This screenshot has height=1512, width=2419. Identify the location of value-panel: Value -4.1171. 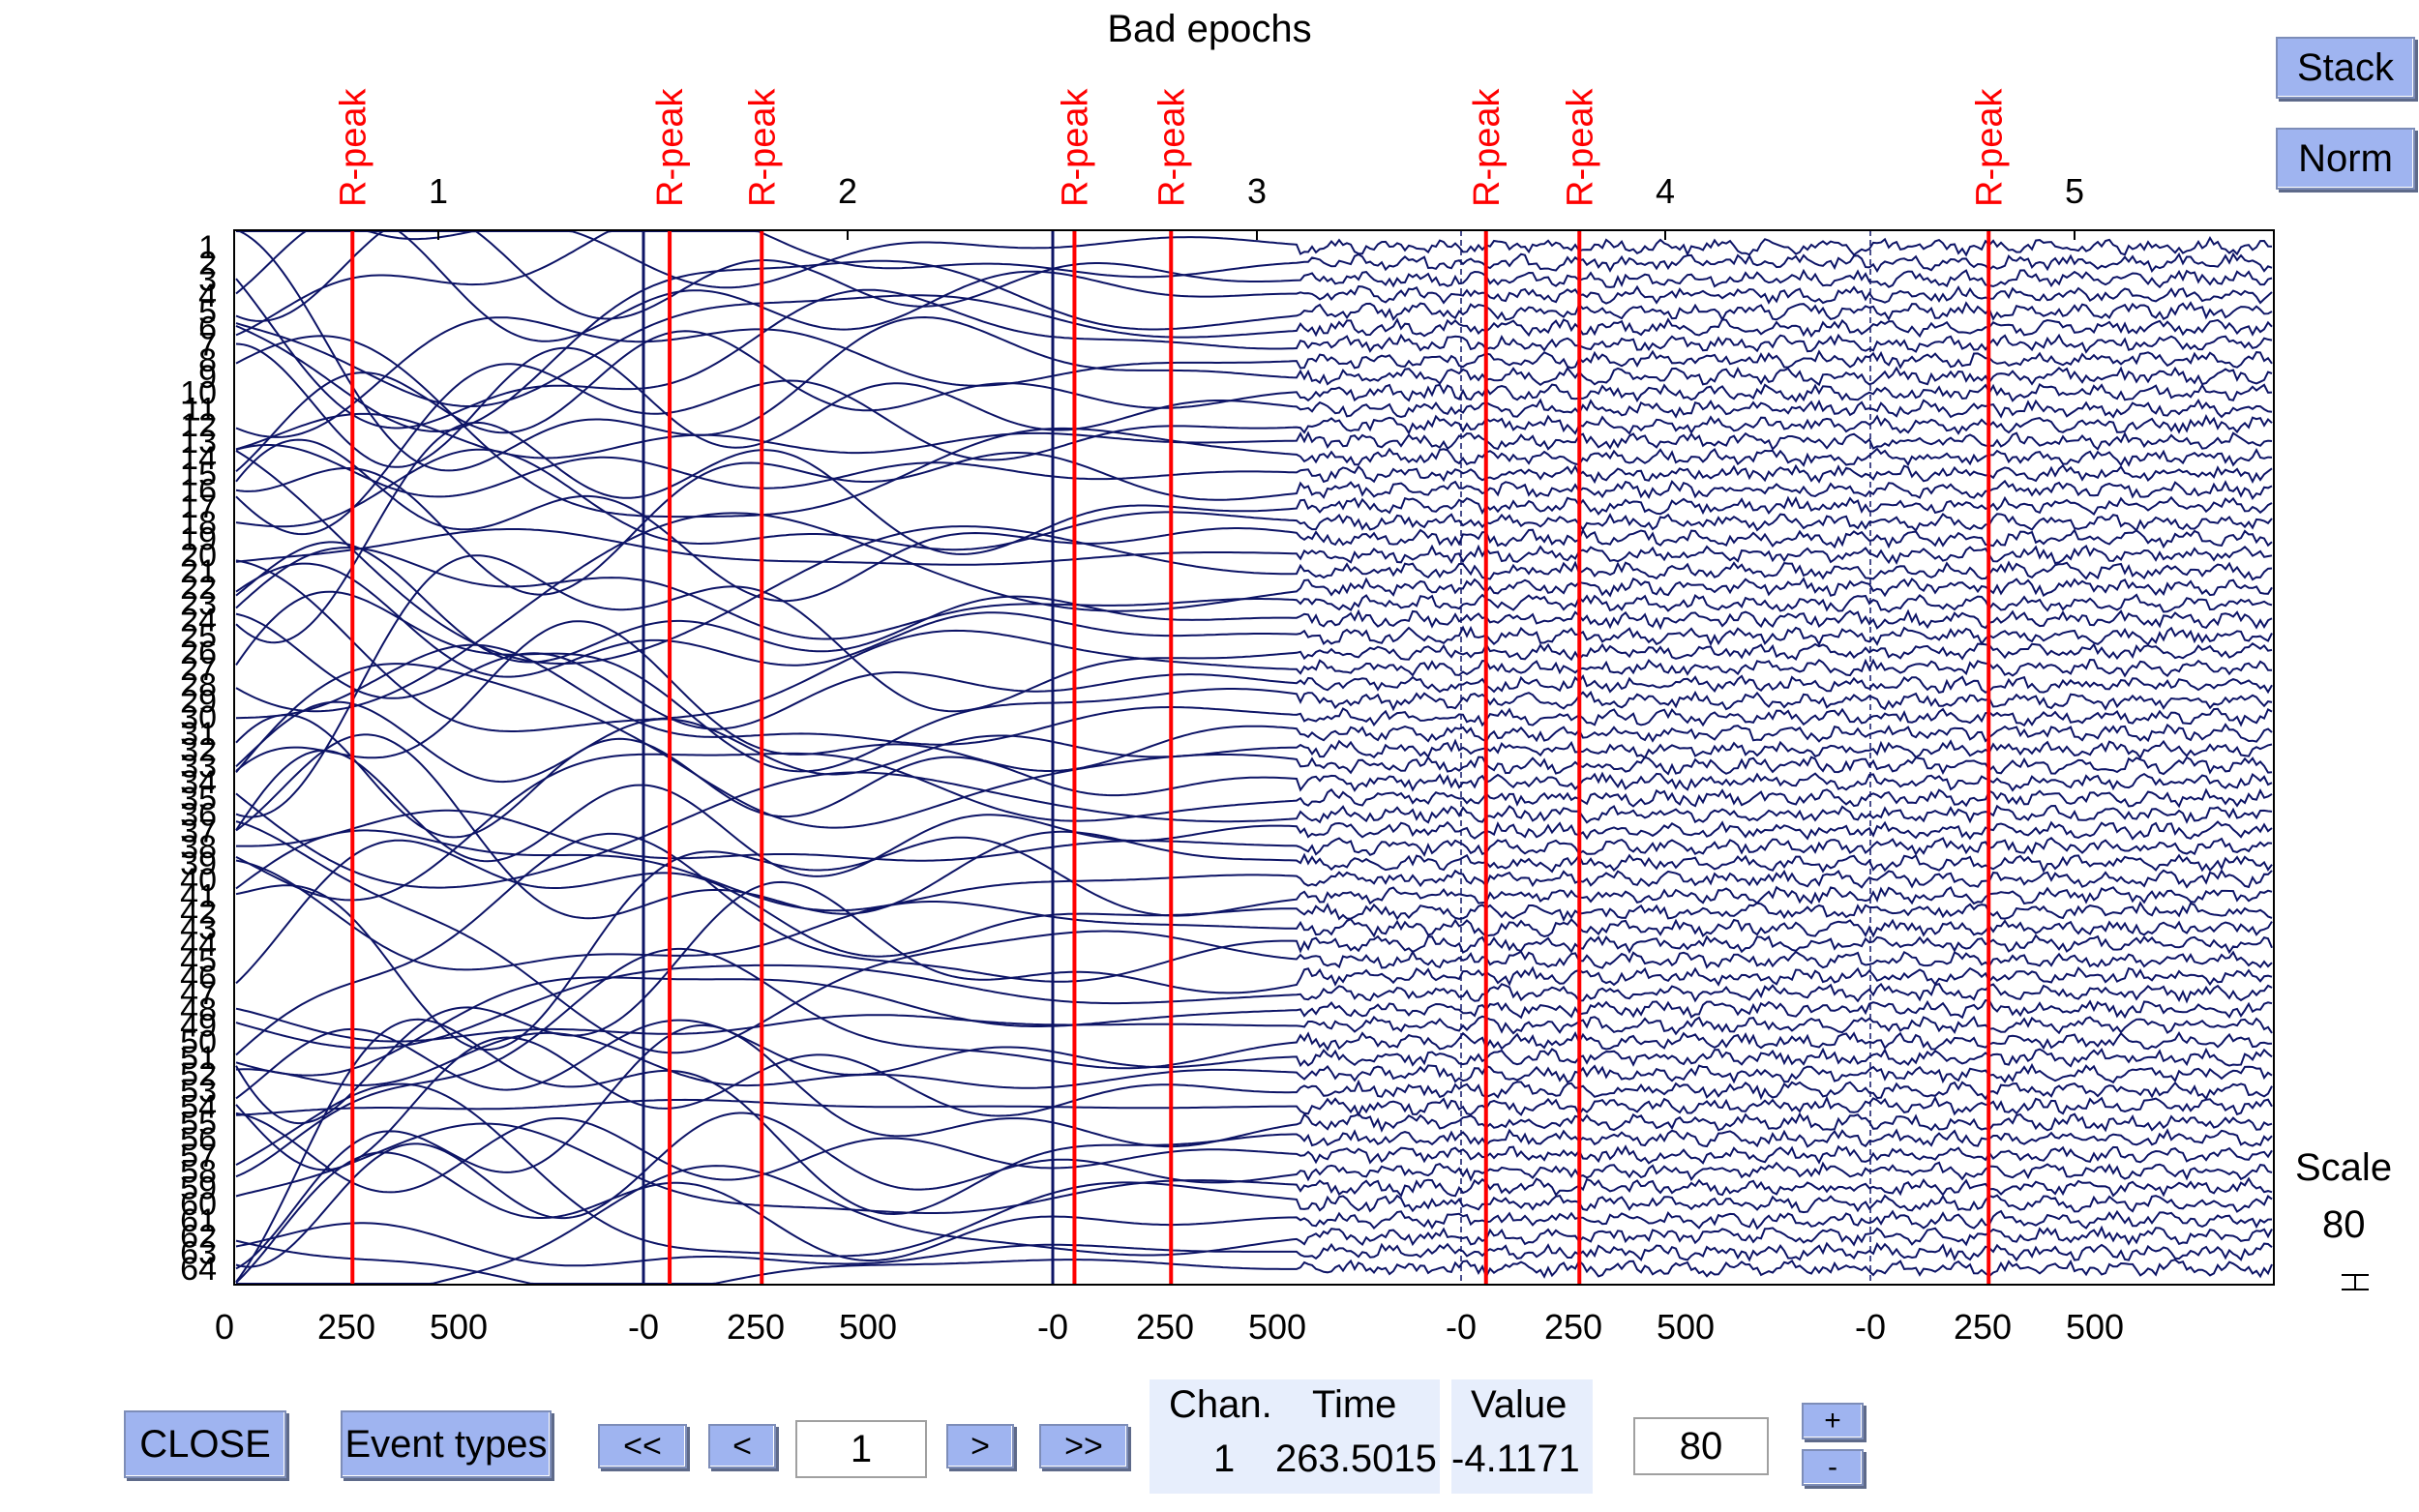
(1522, 1437).